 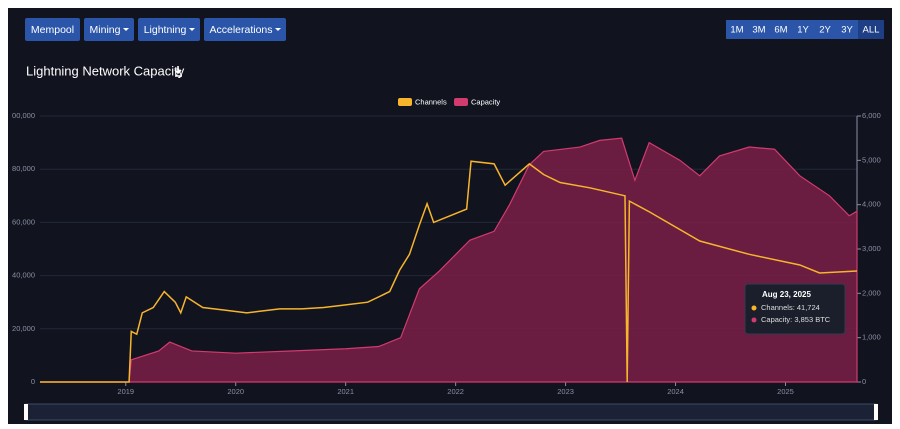 I want to click on legend-label: Capacity, so click(x=485, y=101).